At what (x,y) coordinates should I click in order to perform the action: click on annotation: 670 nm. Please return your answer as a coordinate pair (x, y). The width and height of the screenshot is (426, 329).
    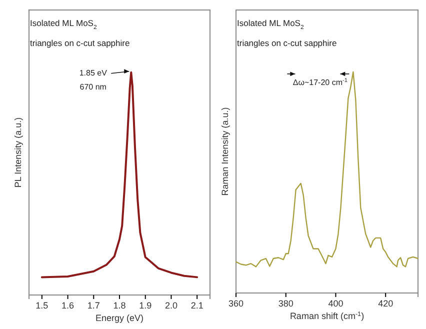
    Looking at the image, I should click on (93, 87).